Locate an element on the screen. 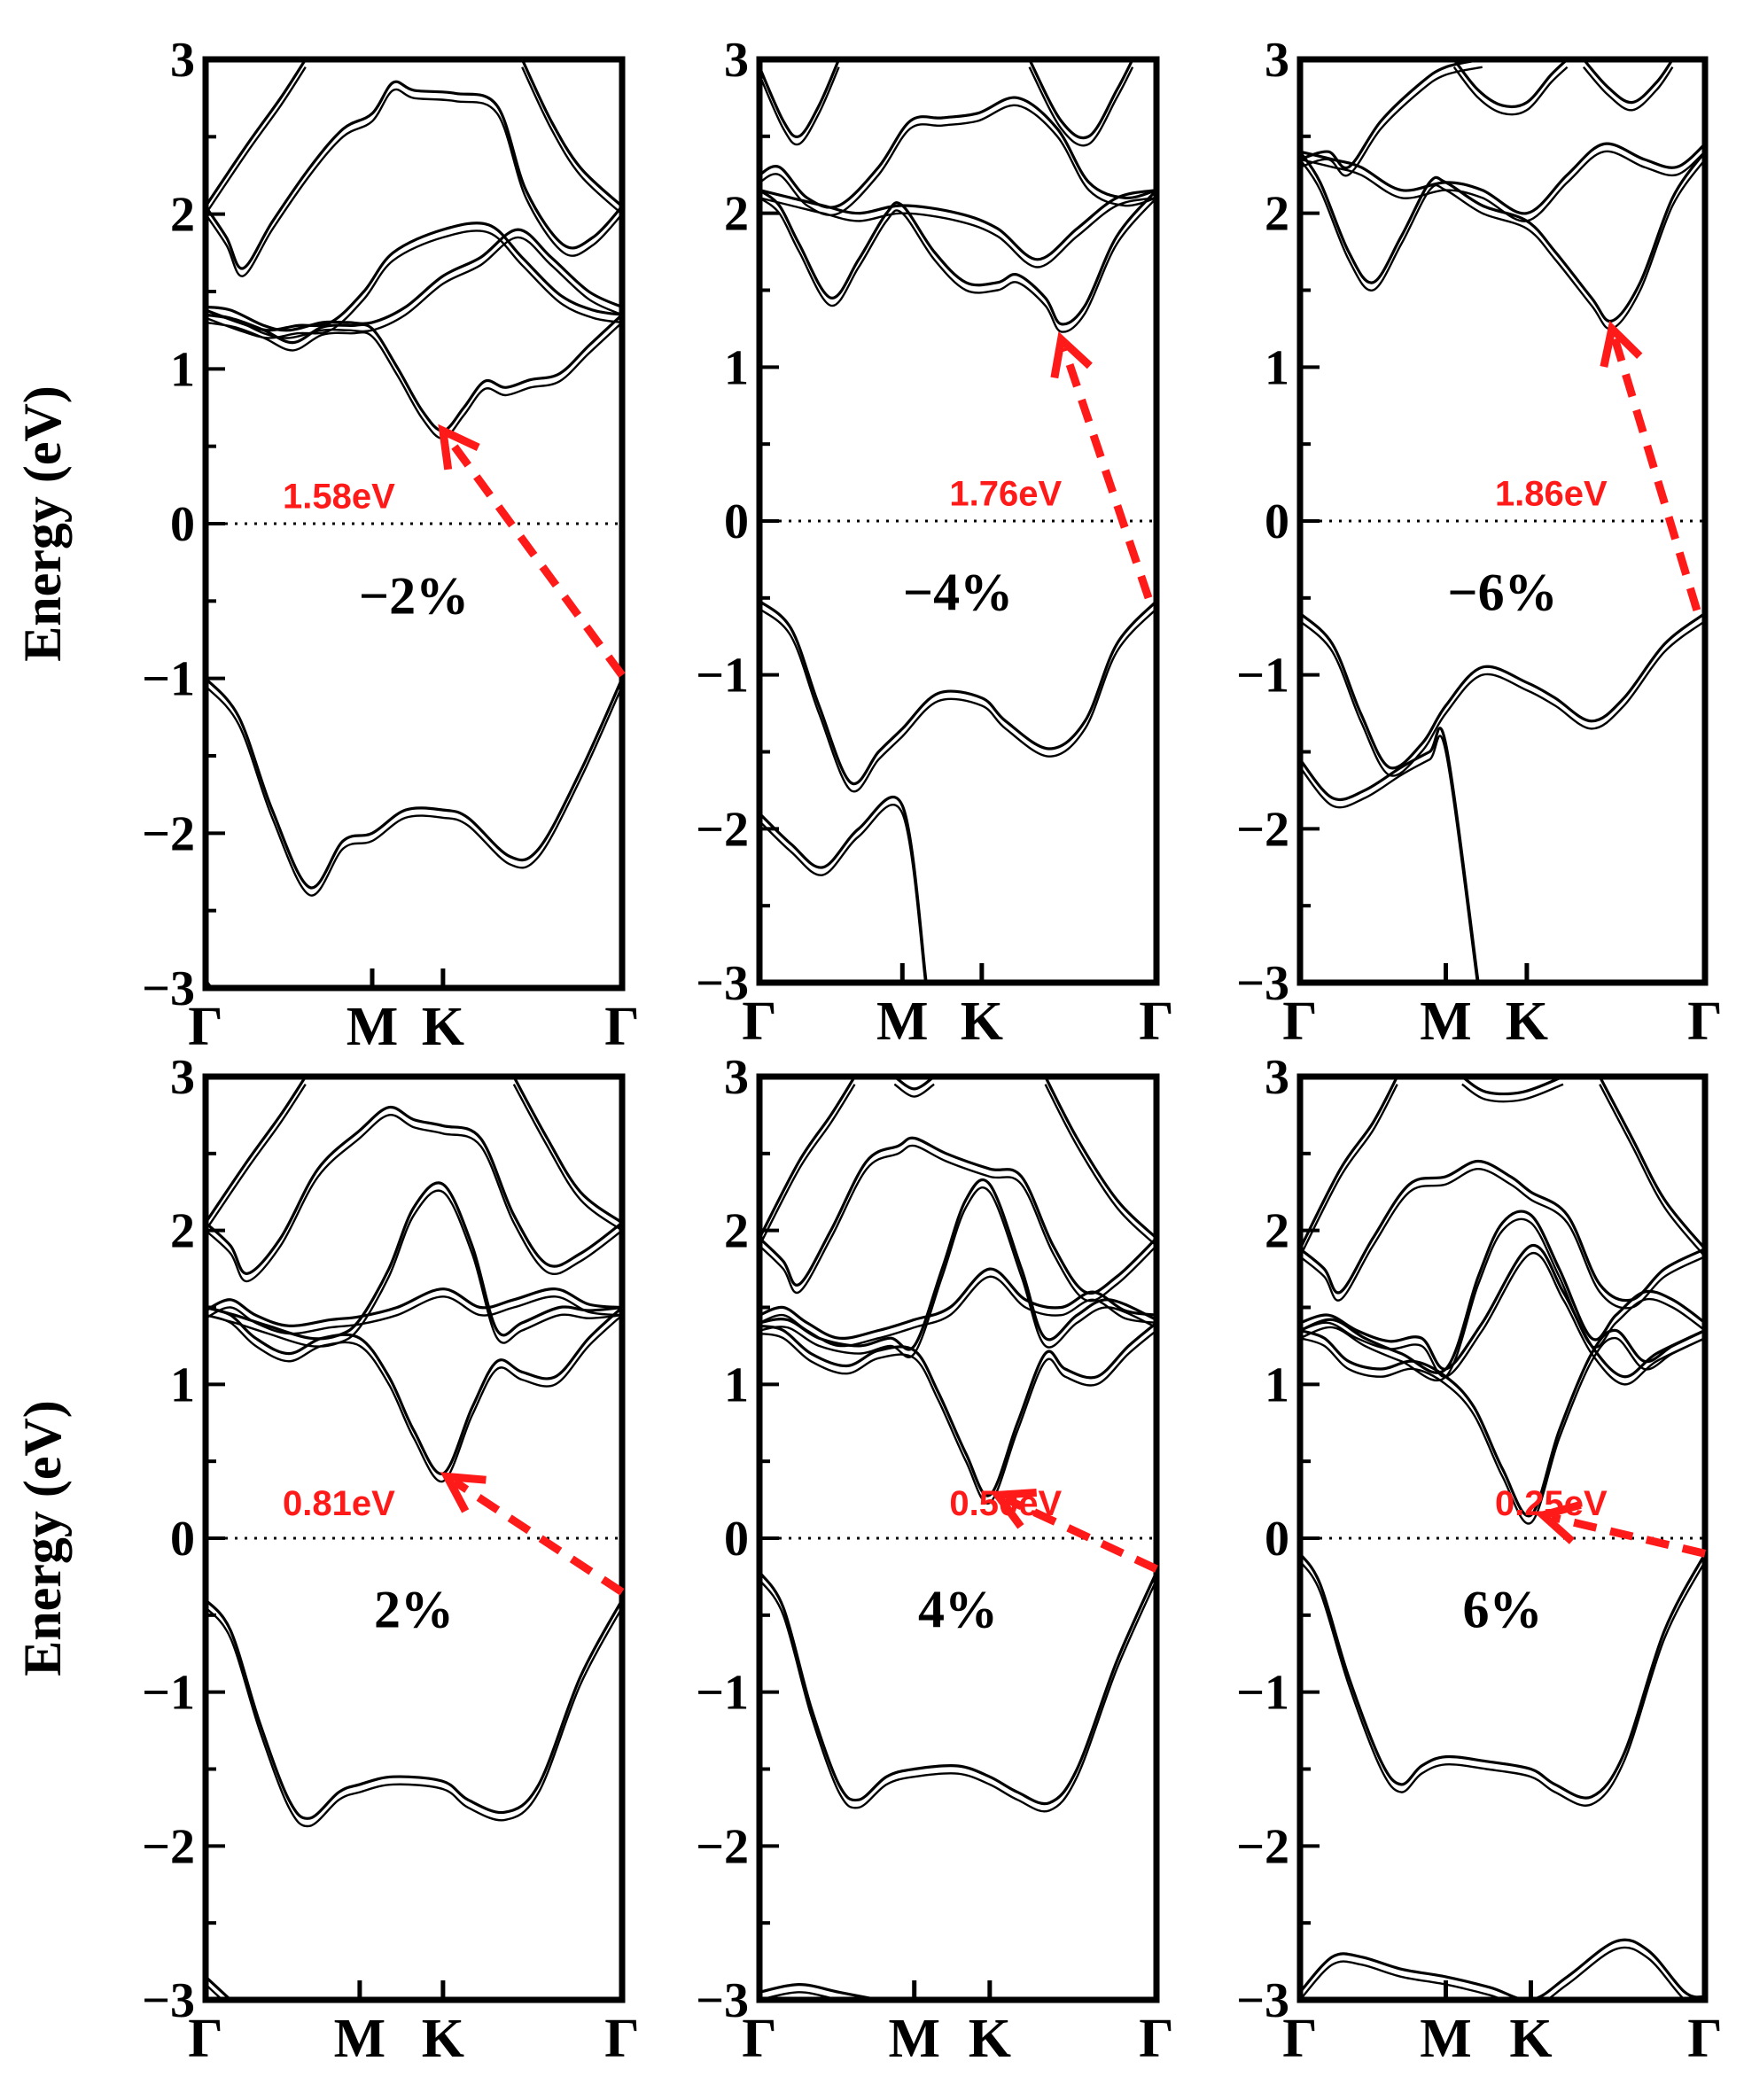 Image resolution: width=1744 pixels, height=2100 pixels. band-gap-label: 0.50eV is located at coordinates (1005, 1503).